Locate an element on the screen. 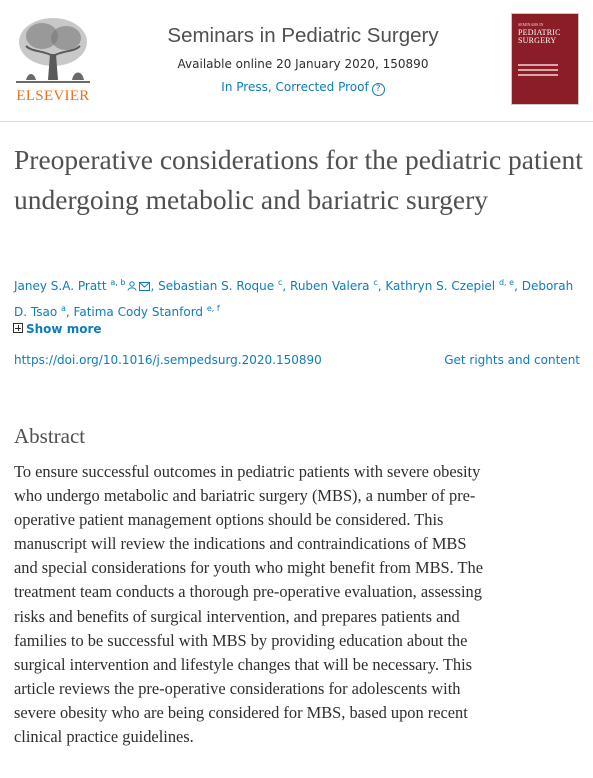 The width and height of the screenshot is (593, 778). person-icon is located at coordinates (132, 287).